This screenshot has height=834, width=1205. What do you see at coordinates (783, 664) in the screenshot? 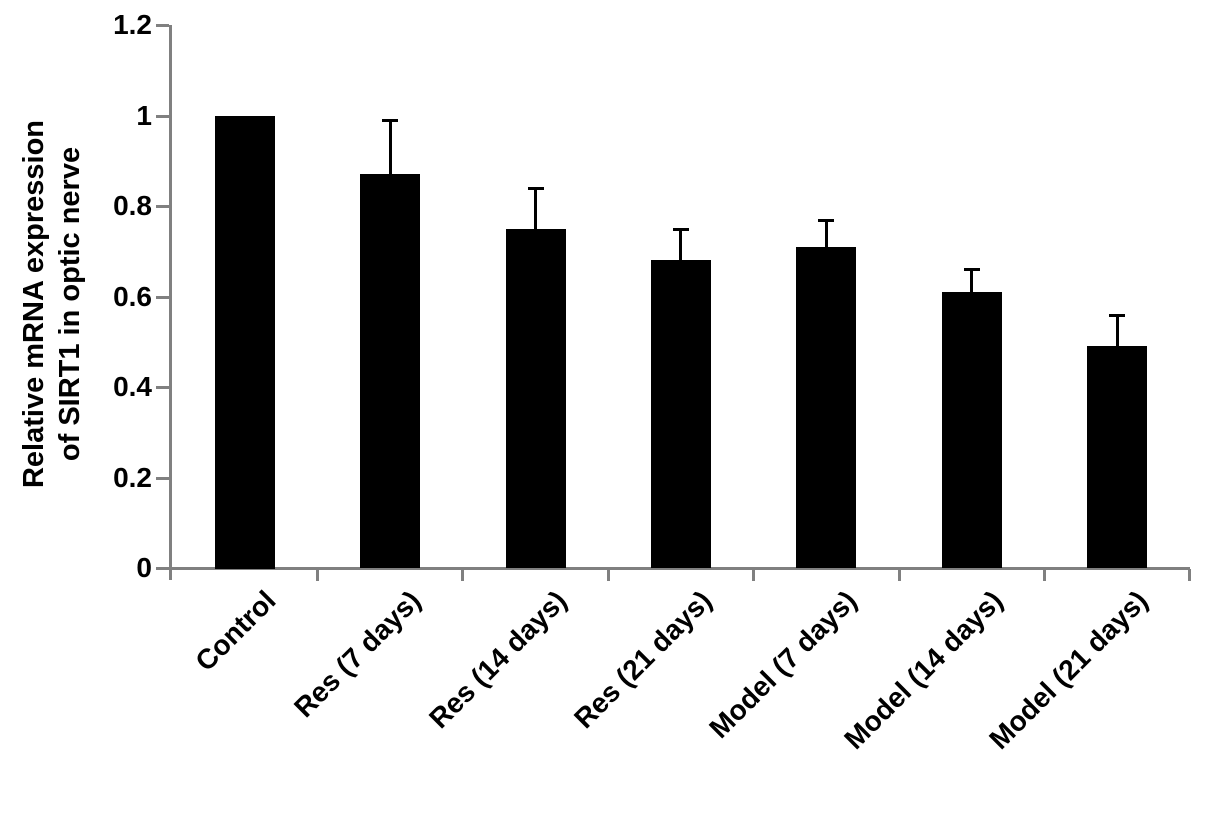
I see `x-axis-label: Model (7 days)` at bounding box center [783, 664].